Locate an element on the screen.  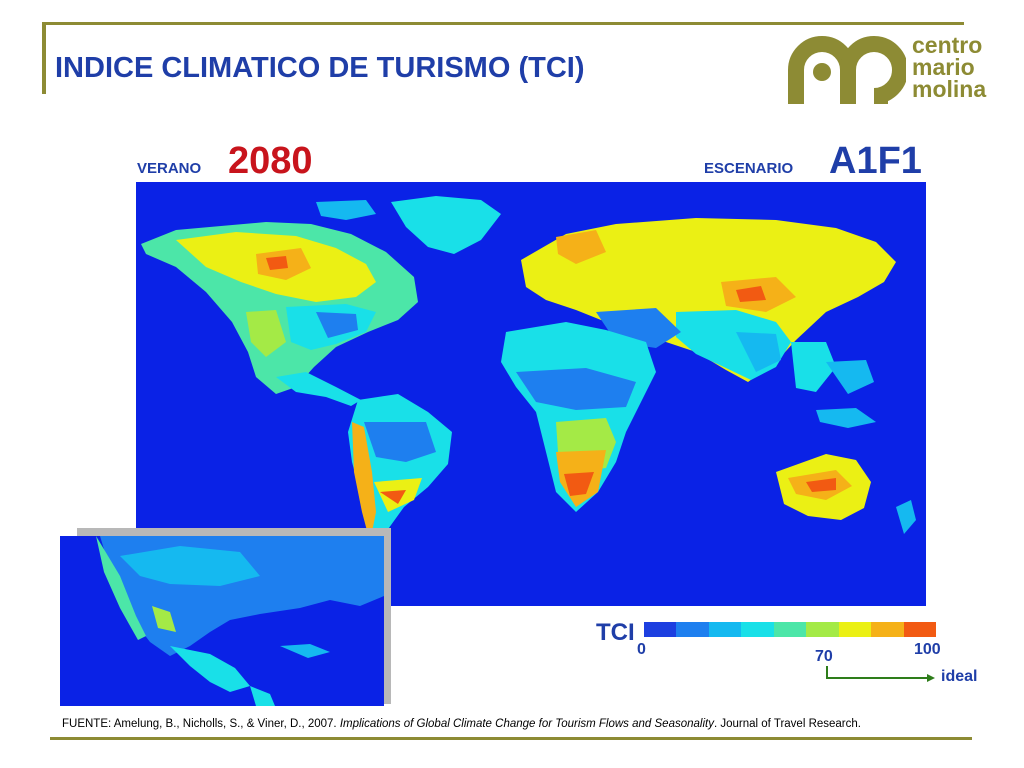
scenario-label: ESCENARIO is located at coordinates (749, 168).